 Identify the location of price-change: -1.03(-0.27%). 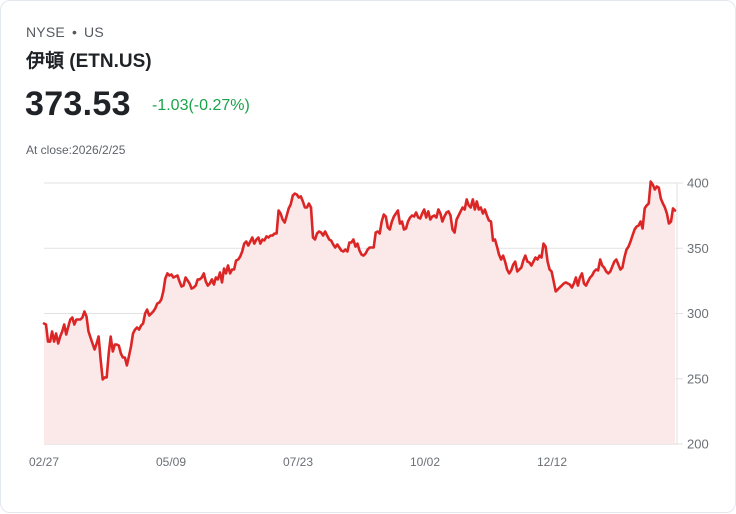
(201, 105).